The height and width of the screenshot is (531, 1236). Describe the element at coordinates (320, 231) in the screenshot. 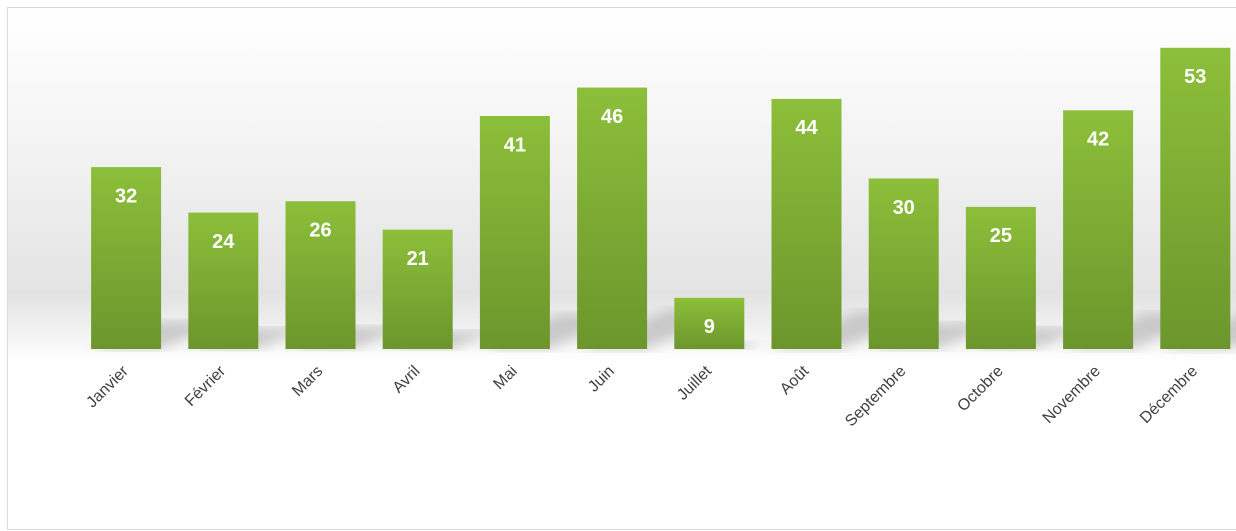

I see `value-label: 26` at that location.